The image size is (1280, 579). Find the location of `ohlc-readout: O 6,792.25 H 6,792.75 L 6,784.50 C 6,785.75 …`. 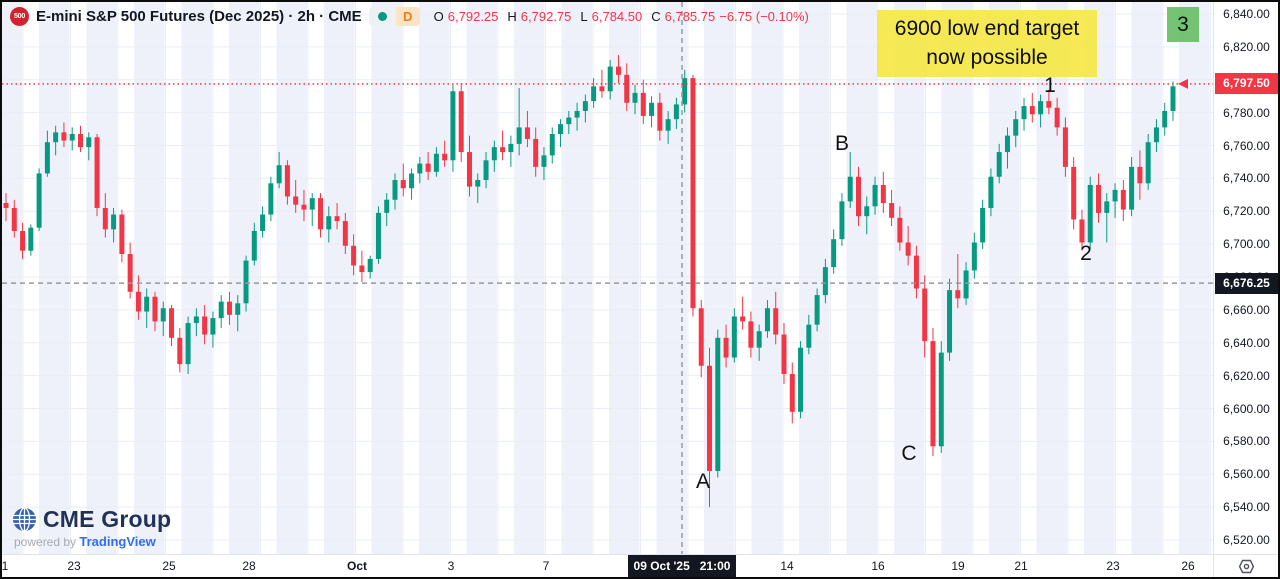

ohlc-readout: O 6,792.25 H 6,792.75 L 6,784.50 C 6,785.75 … is located at coordinates (619, 16).